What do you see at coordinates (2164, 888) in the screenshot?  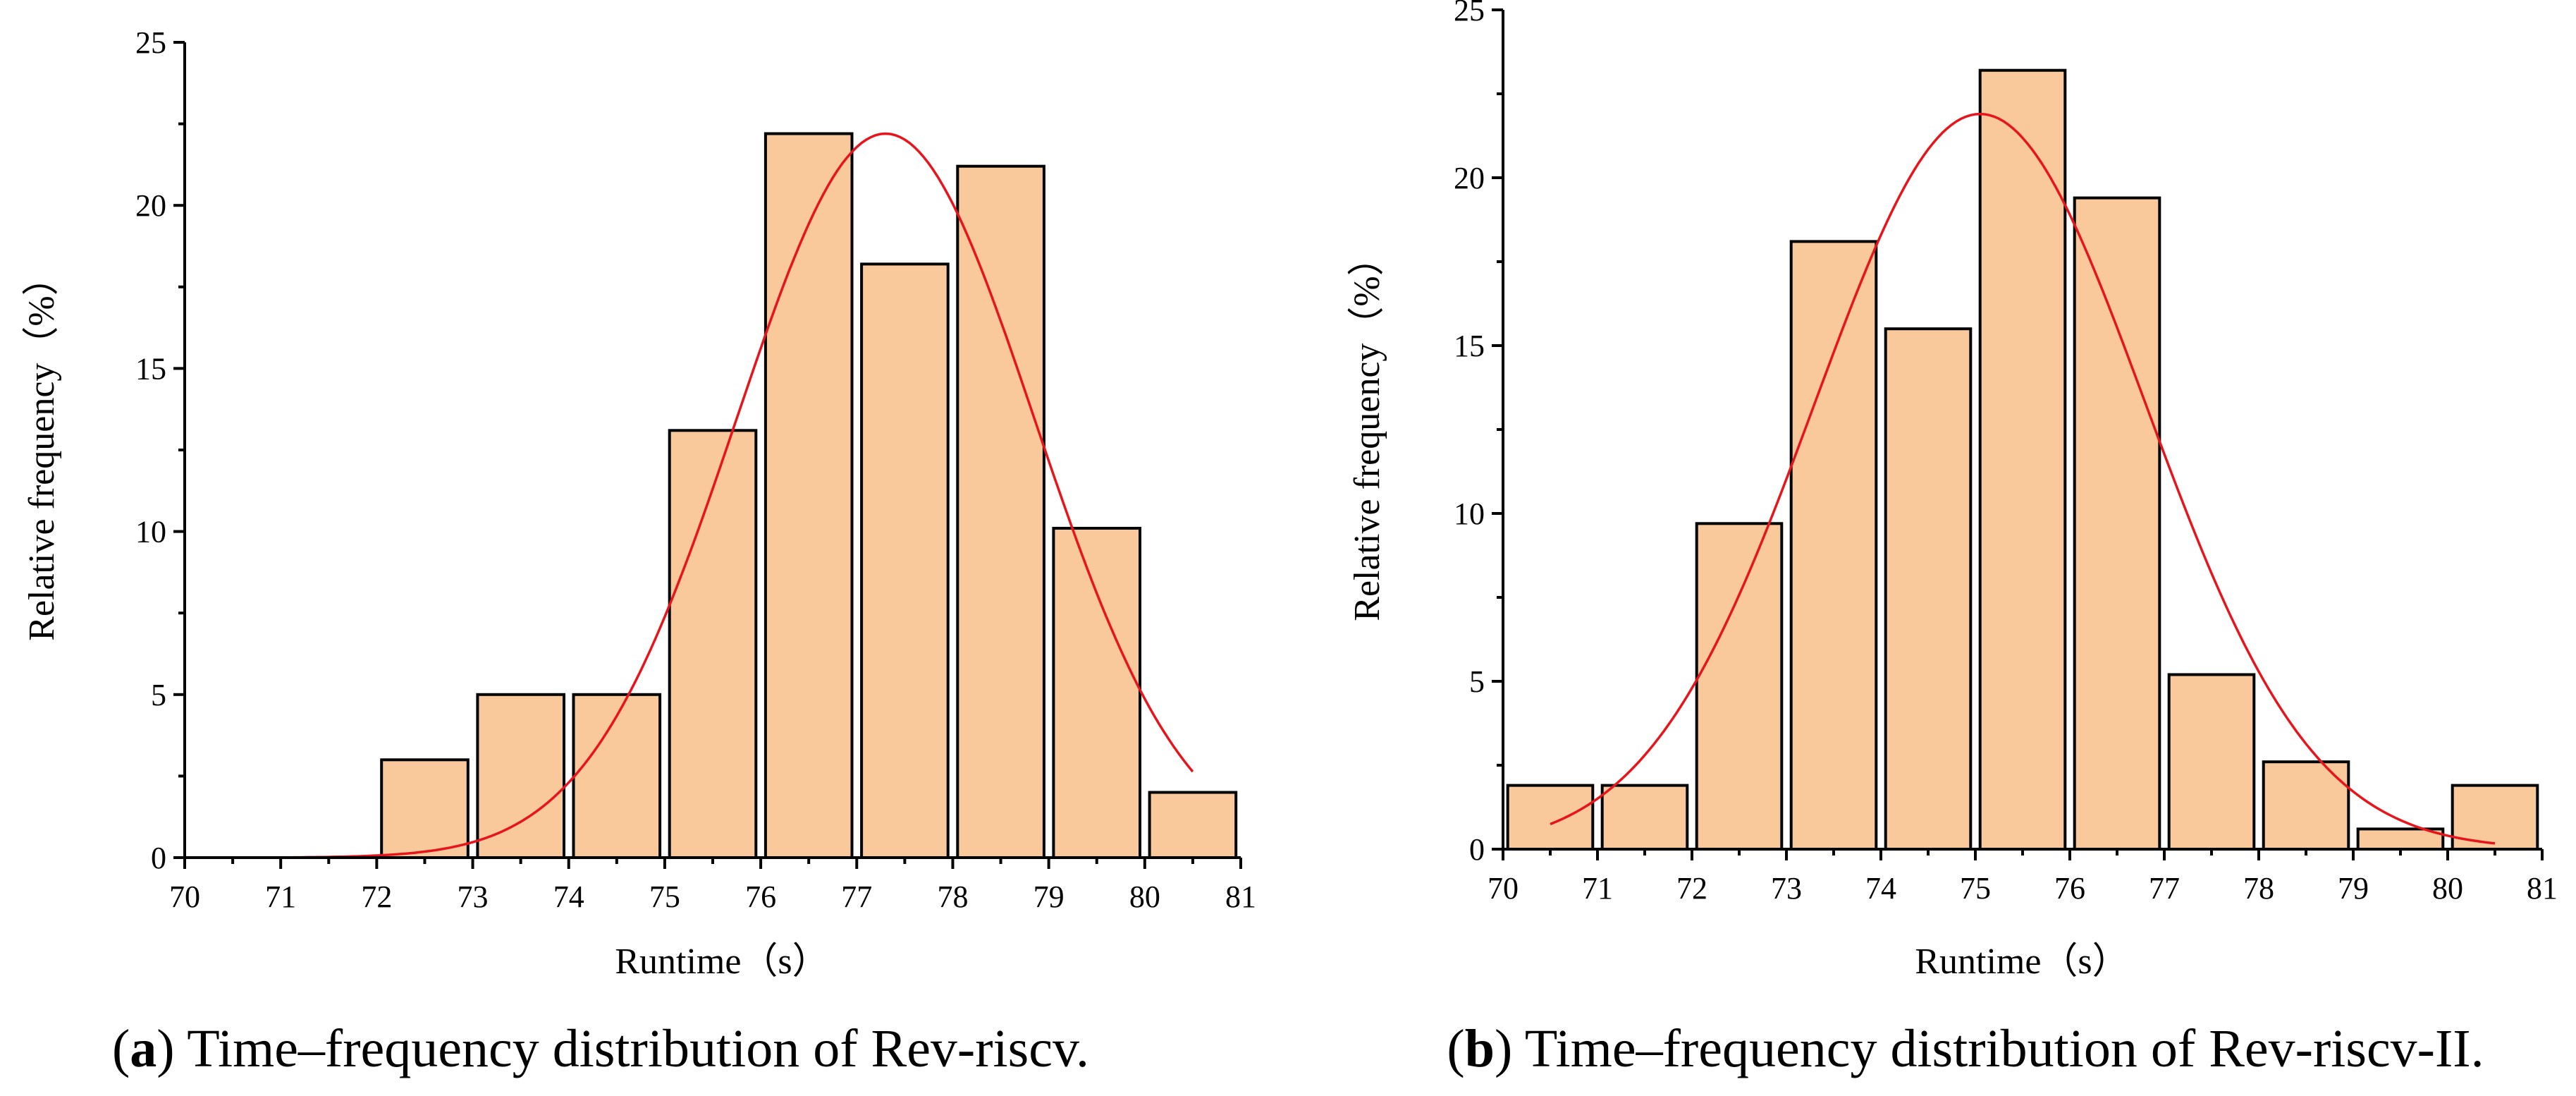 I see `panel-b-x-tick-label: 77` at bounding box center [2164, 888].